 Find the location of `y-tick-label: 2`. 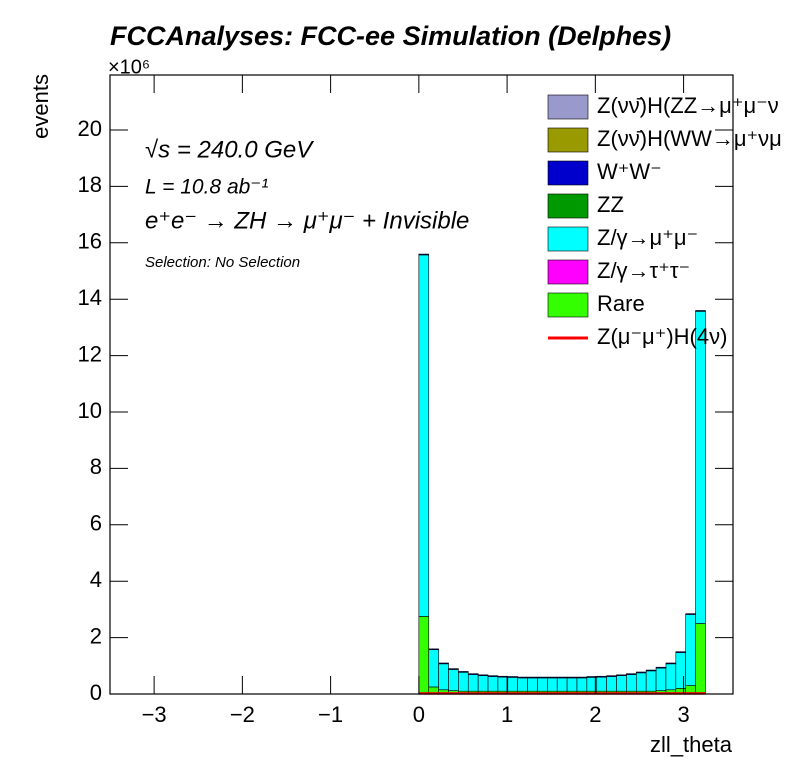

y-tick-label: 2 is located at coordinates (96, 635).